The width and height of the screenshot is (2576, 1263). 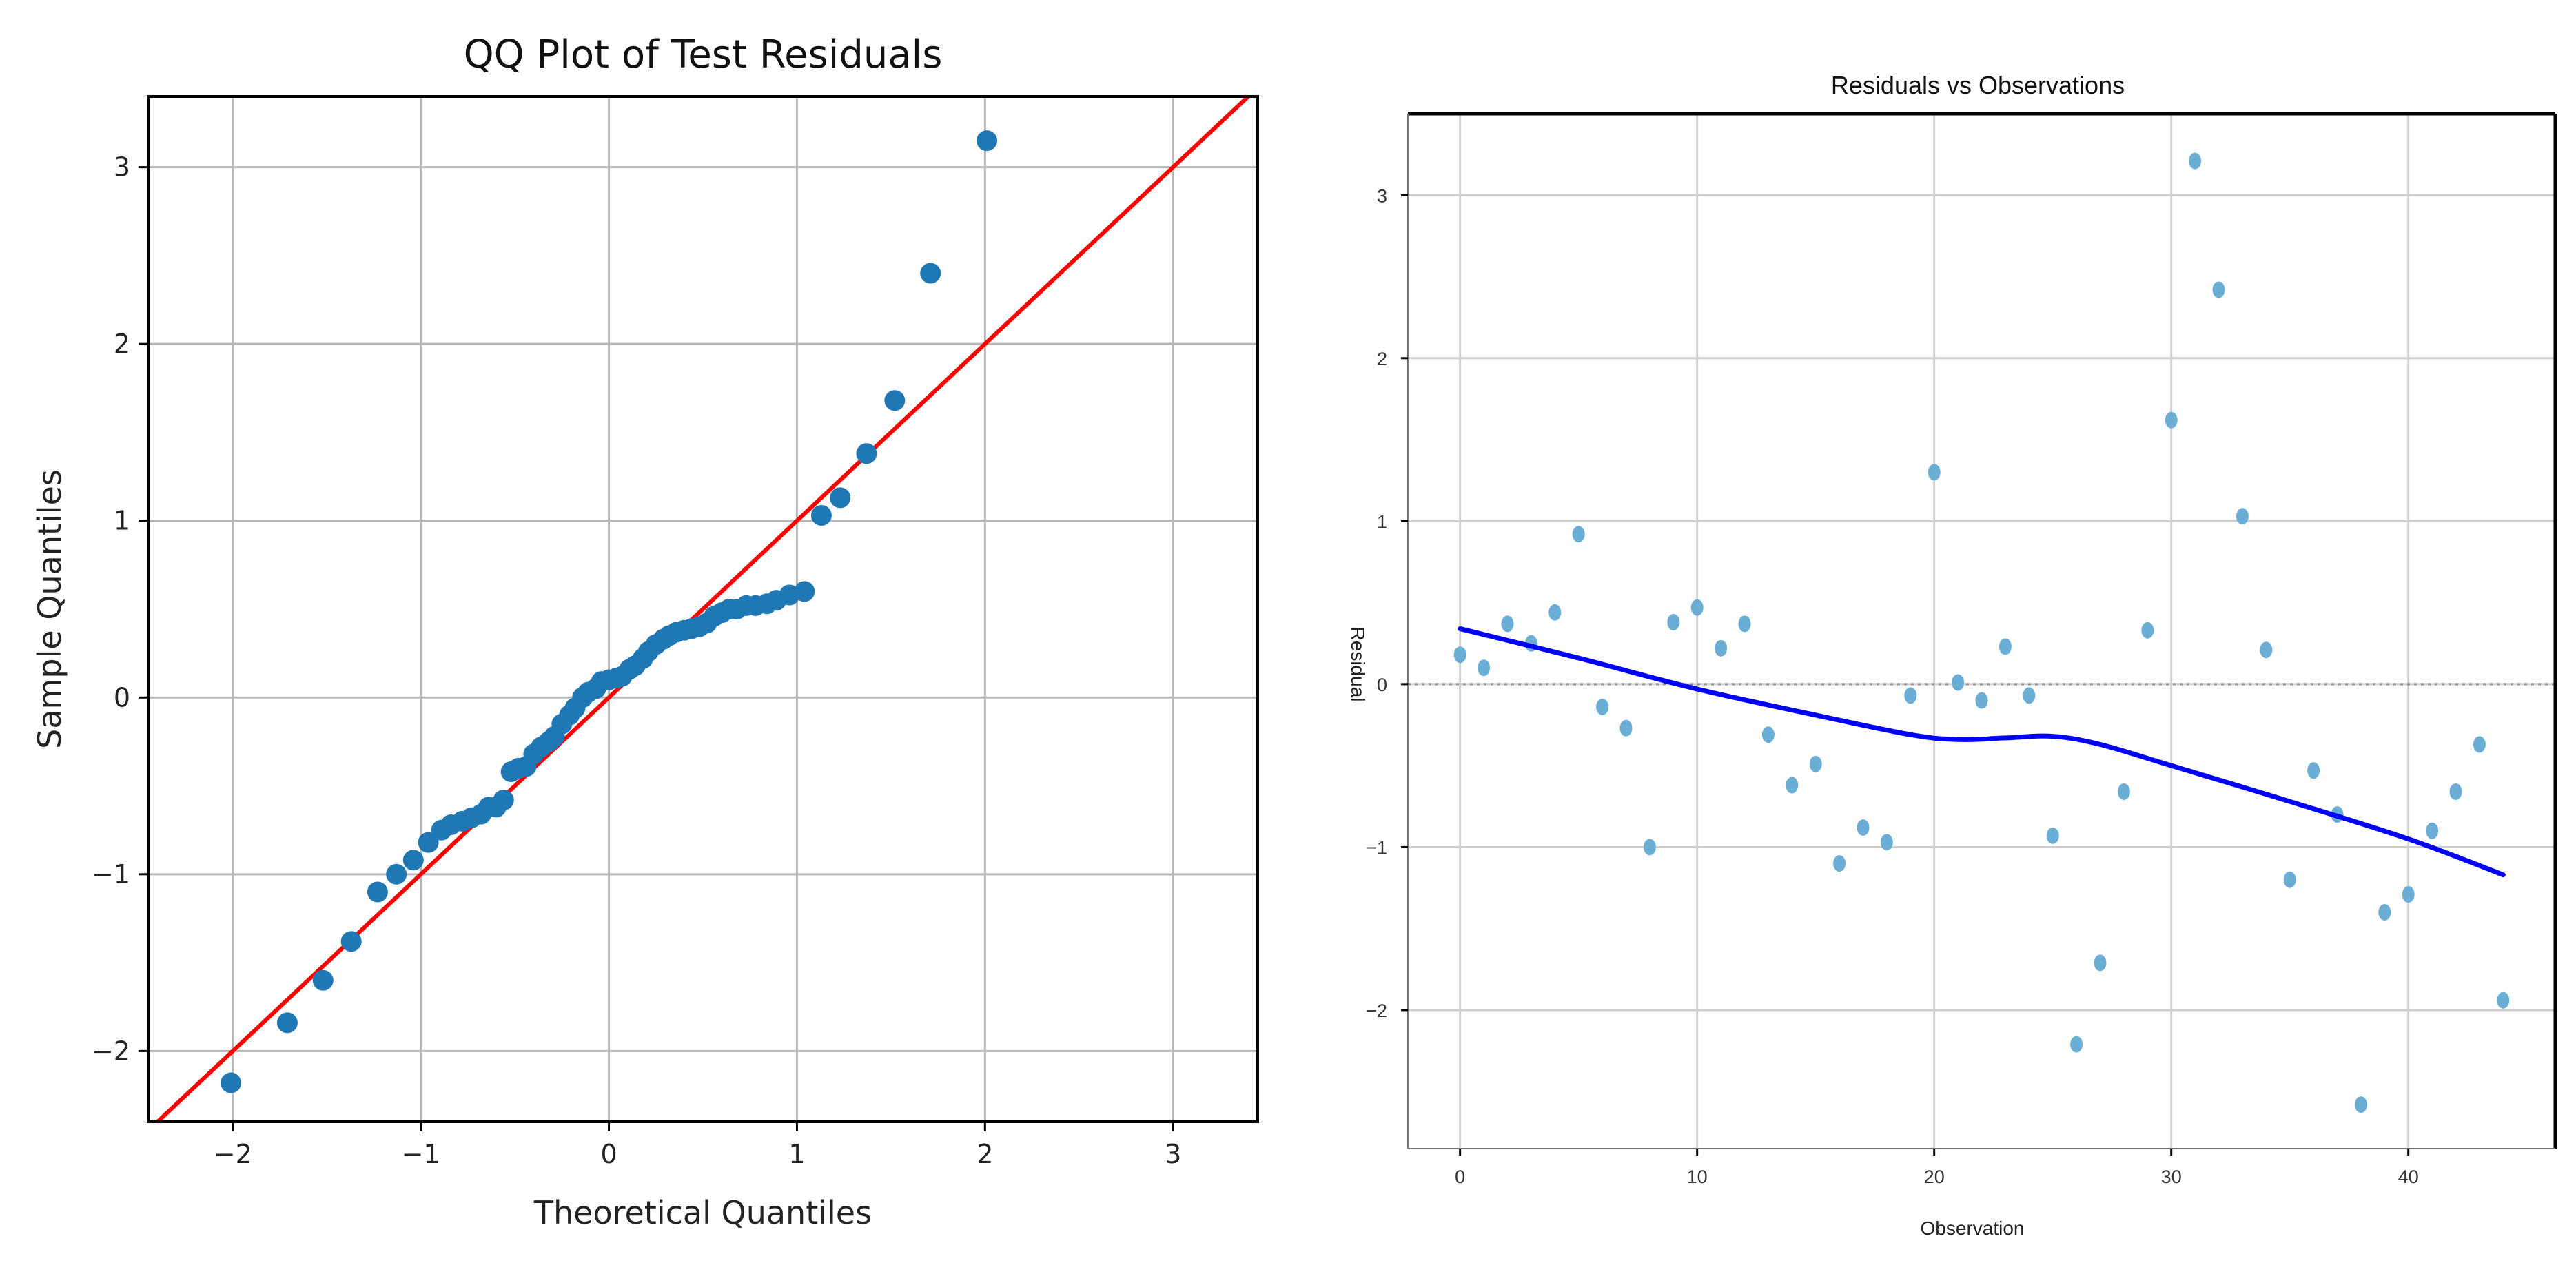 I want to click on qq-y-tick-label: 1, so click(x=122, y=521).